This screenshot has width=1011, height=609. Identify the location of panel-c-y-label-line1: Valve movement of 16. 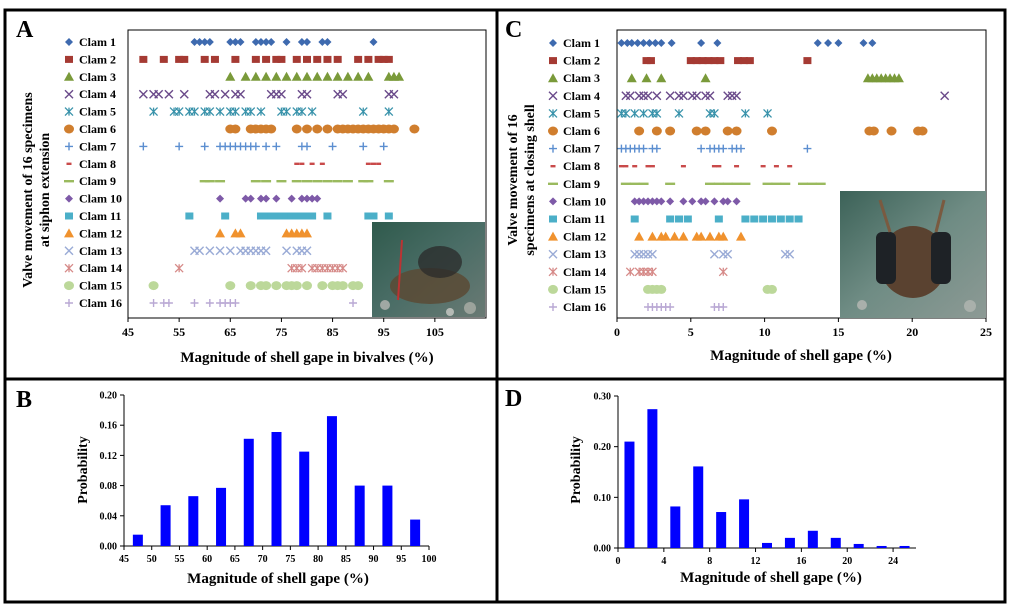
(513, 179).